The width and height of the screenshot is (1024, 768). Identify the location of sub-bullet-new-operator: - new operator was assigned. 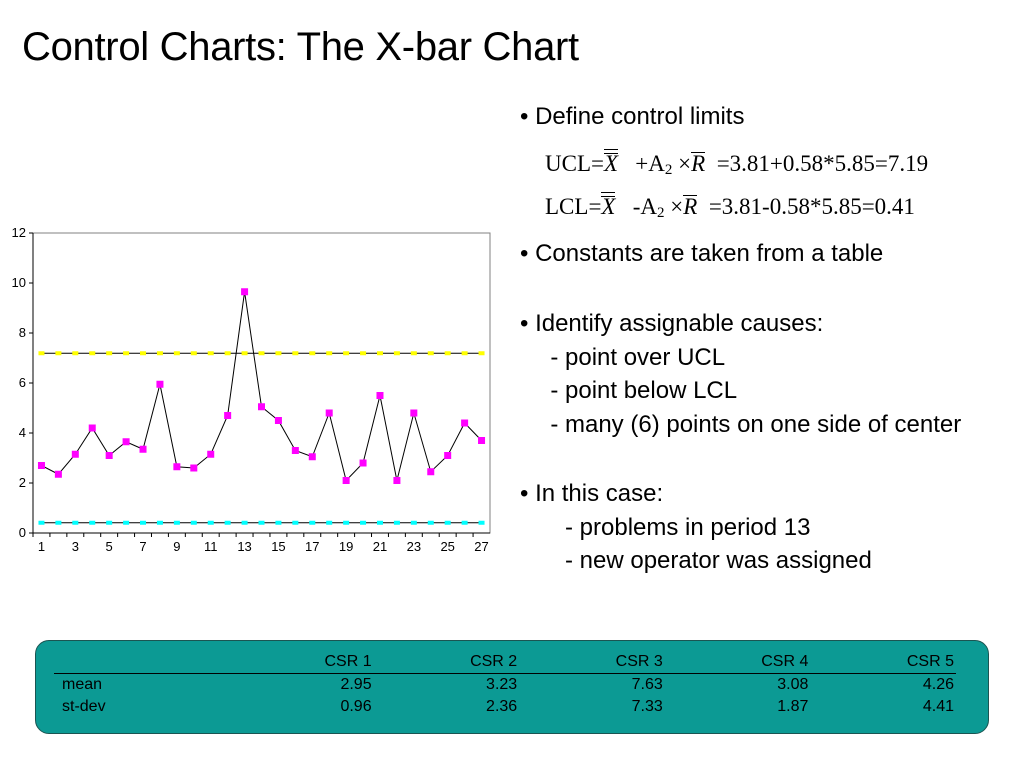
(708, 560).